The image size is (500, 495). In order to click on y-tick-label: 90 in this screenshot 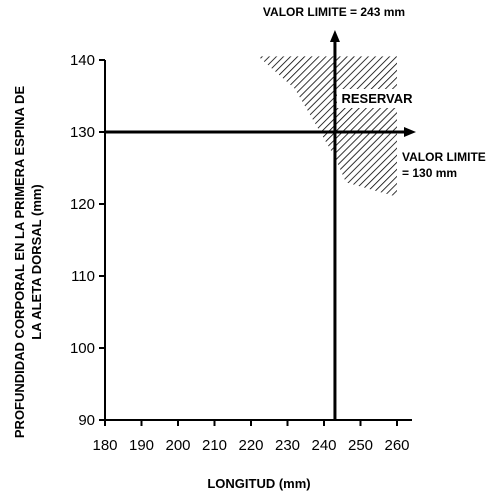, I will do `click(86, 420)`.